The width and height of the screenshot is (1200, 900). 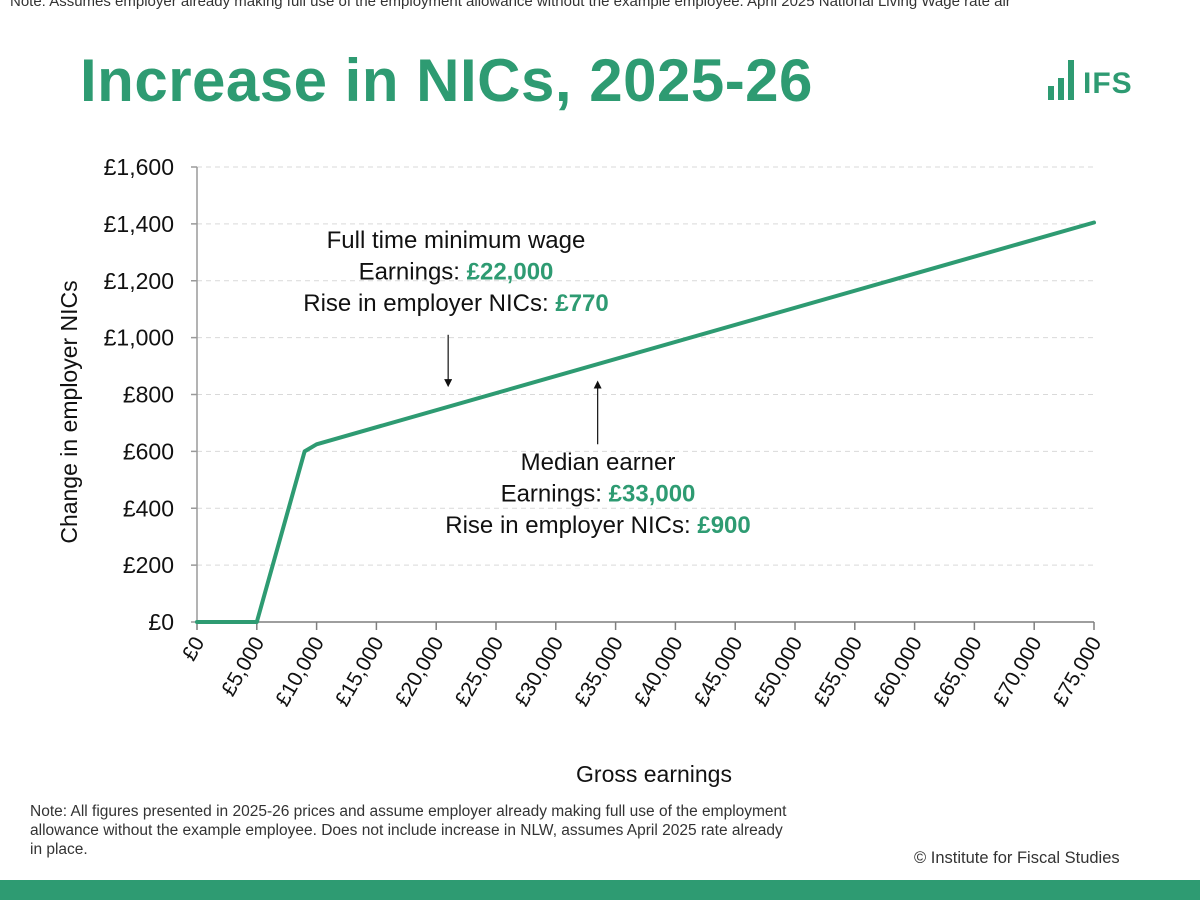 What do you see at coordinates (600, 890) in the screenshot?
I see `footer-bar` at bounding box center [600, 890].